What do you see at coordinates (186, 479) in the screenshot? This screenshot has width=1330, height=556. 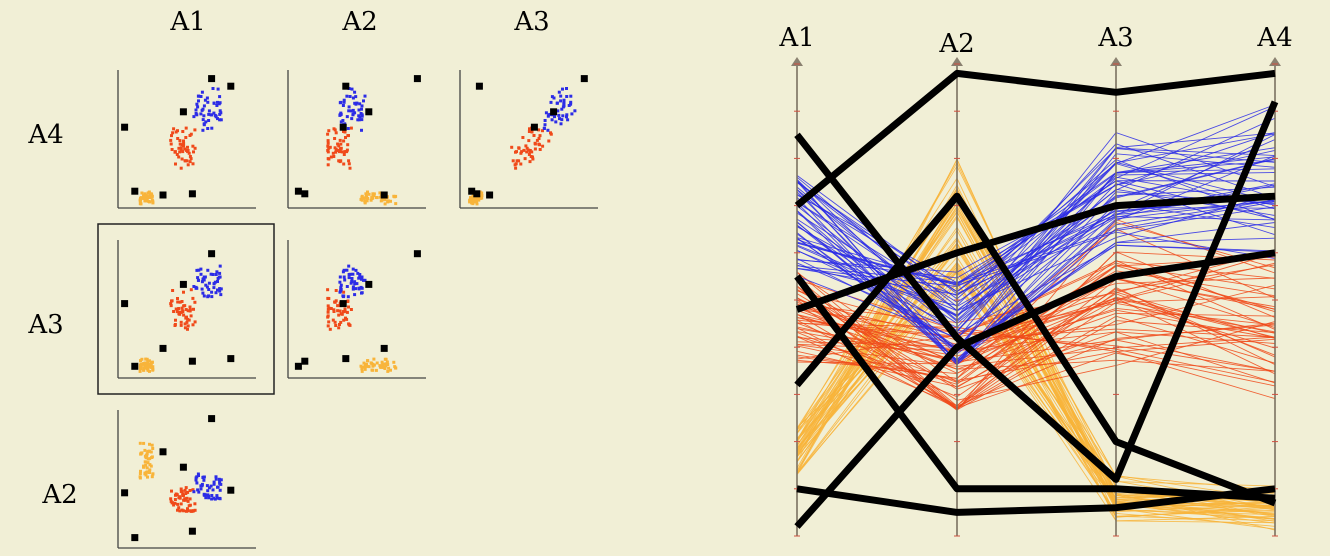 I see `splom-cell-a2-a1` at bounding box center [186, 479].